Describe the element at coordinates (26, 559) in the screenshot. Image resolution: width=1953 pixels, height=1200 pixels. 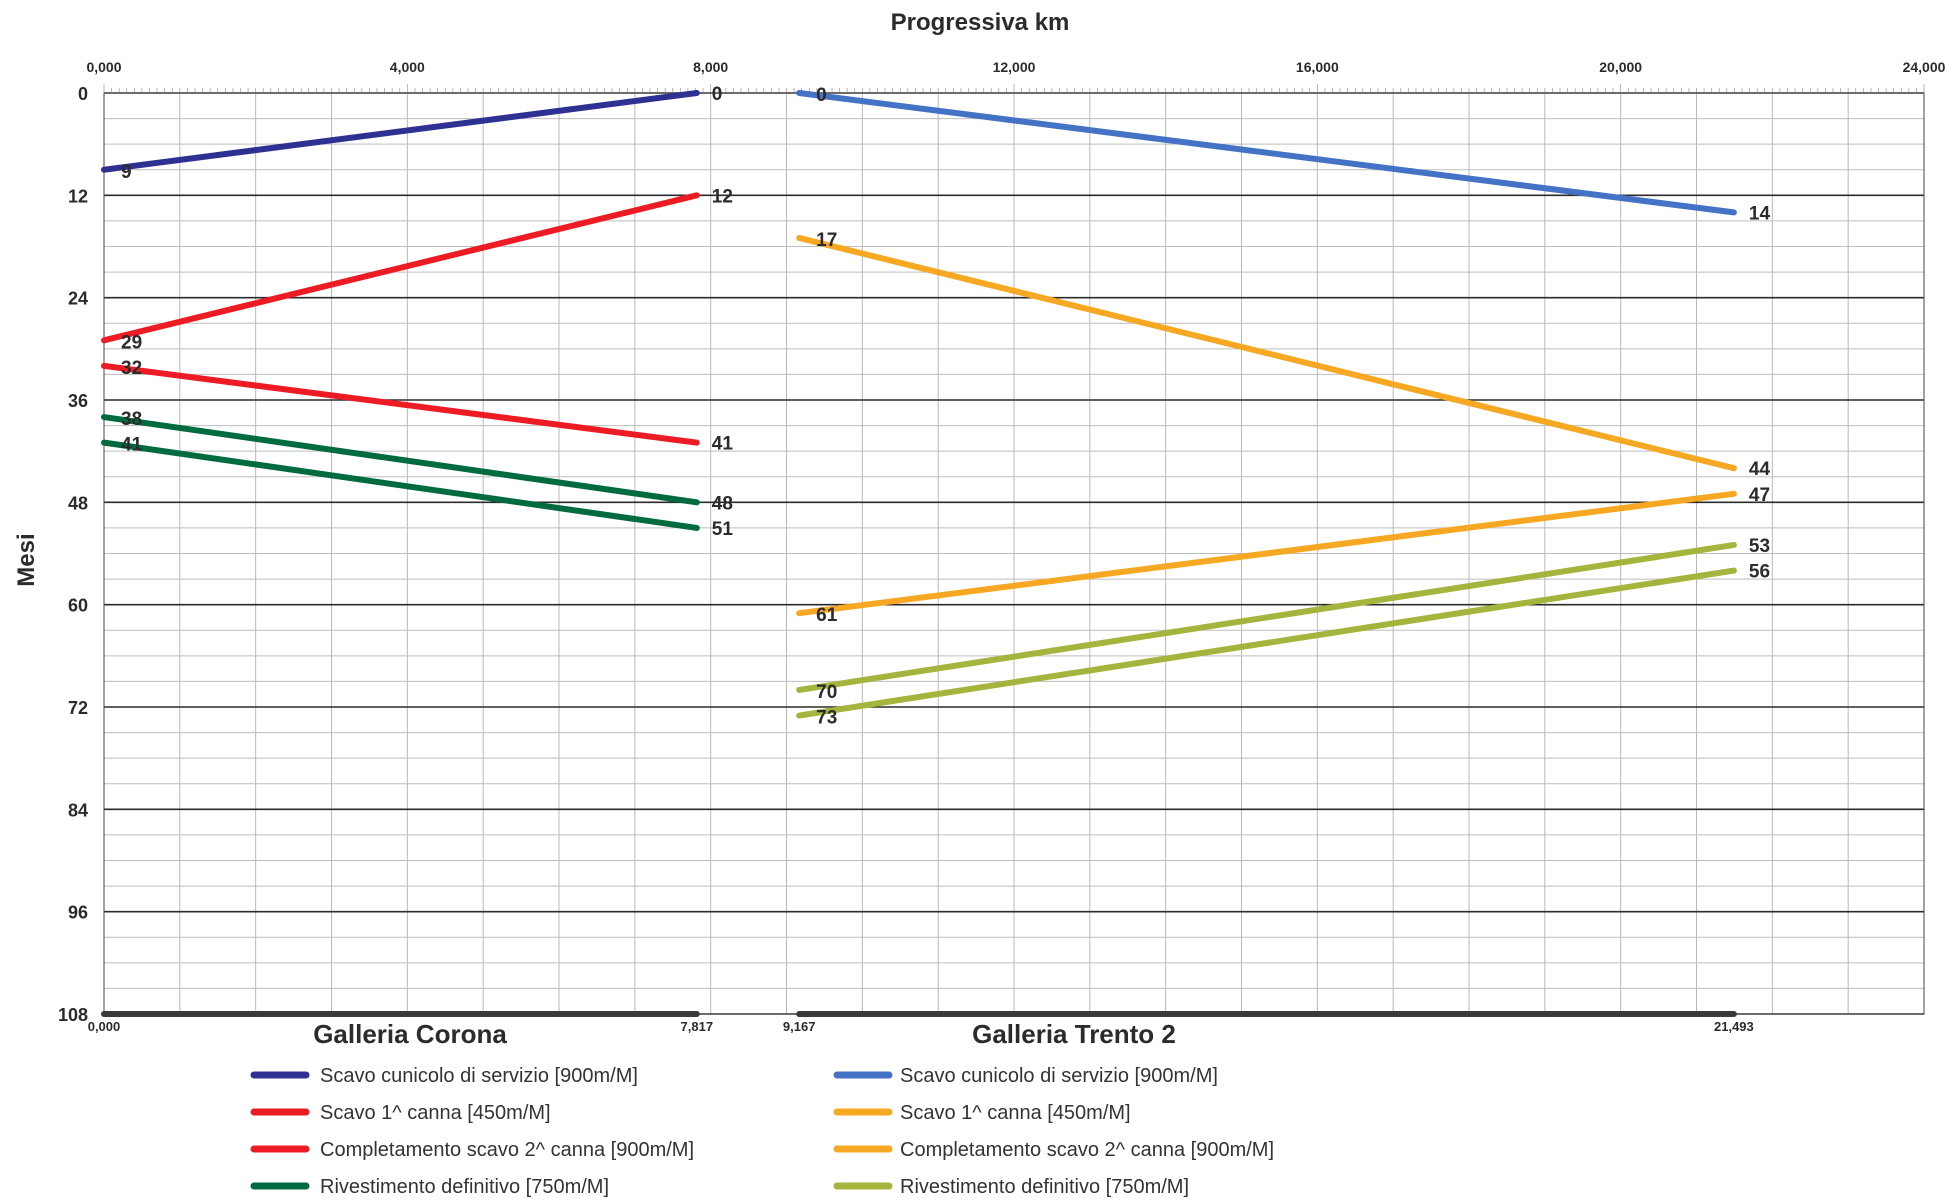
I see `y-axis-label: Mesi` at that location.